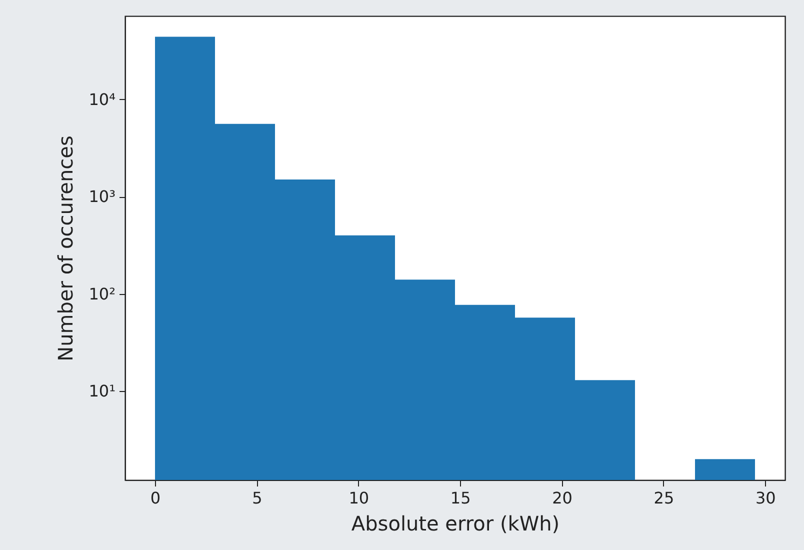  Describe the element at coordinates (102, 294) in the screenshot. I see `y-tick-label: 10²` at that location.